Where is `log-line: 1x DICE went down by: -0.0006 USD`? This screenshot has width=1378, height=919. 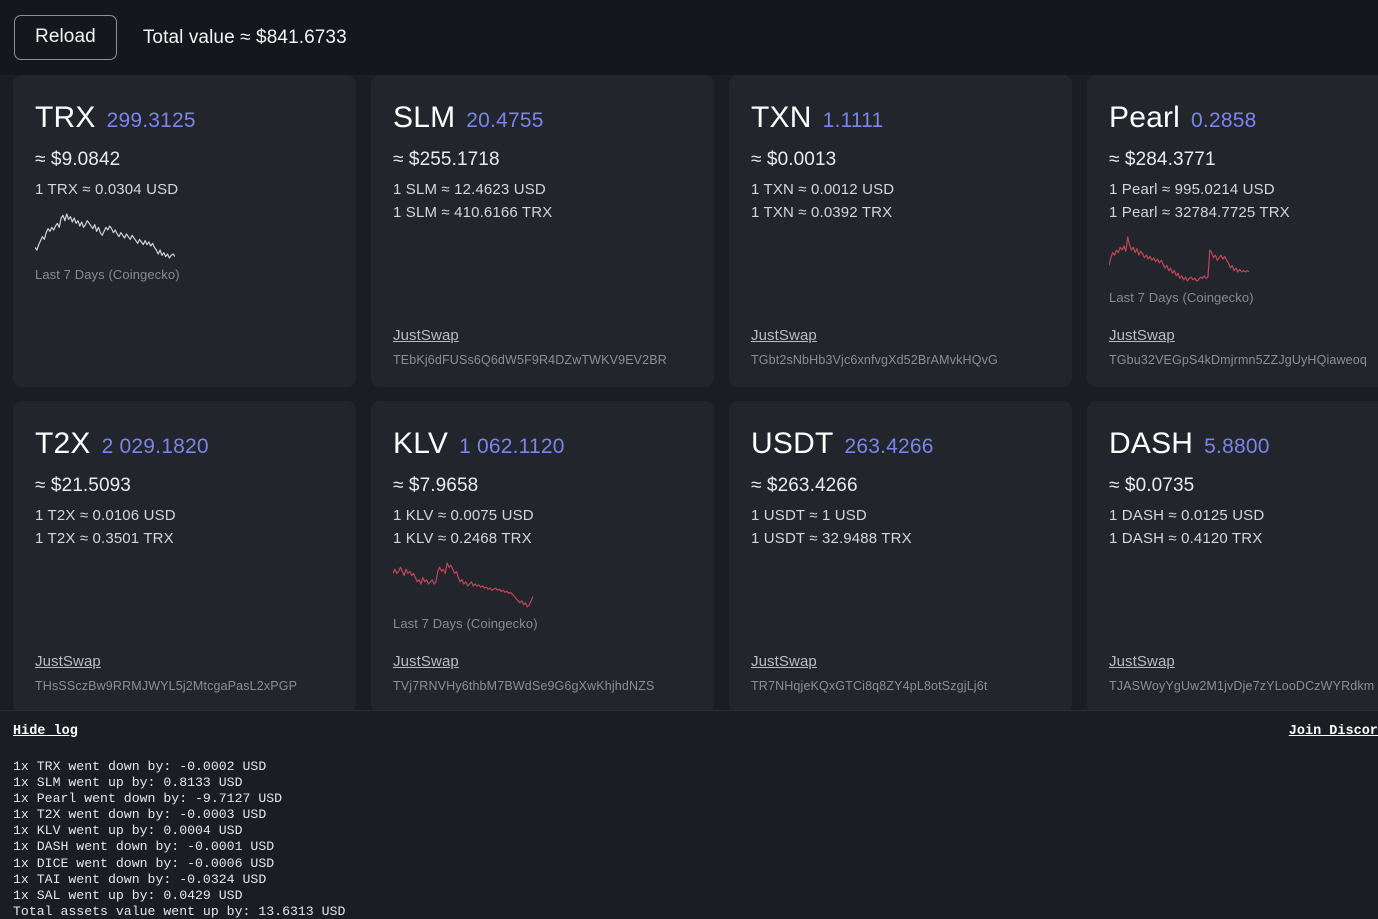
log-line: 1x DICE went down by: -0.0006 USD is located at coordinates (144, 863).